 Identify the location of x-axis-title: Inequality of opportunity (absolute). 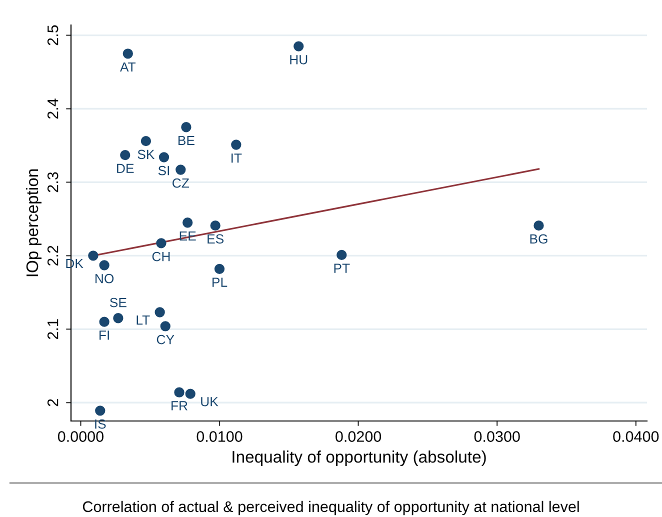
(359, 458).